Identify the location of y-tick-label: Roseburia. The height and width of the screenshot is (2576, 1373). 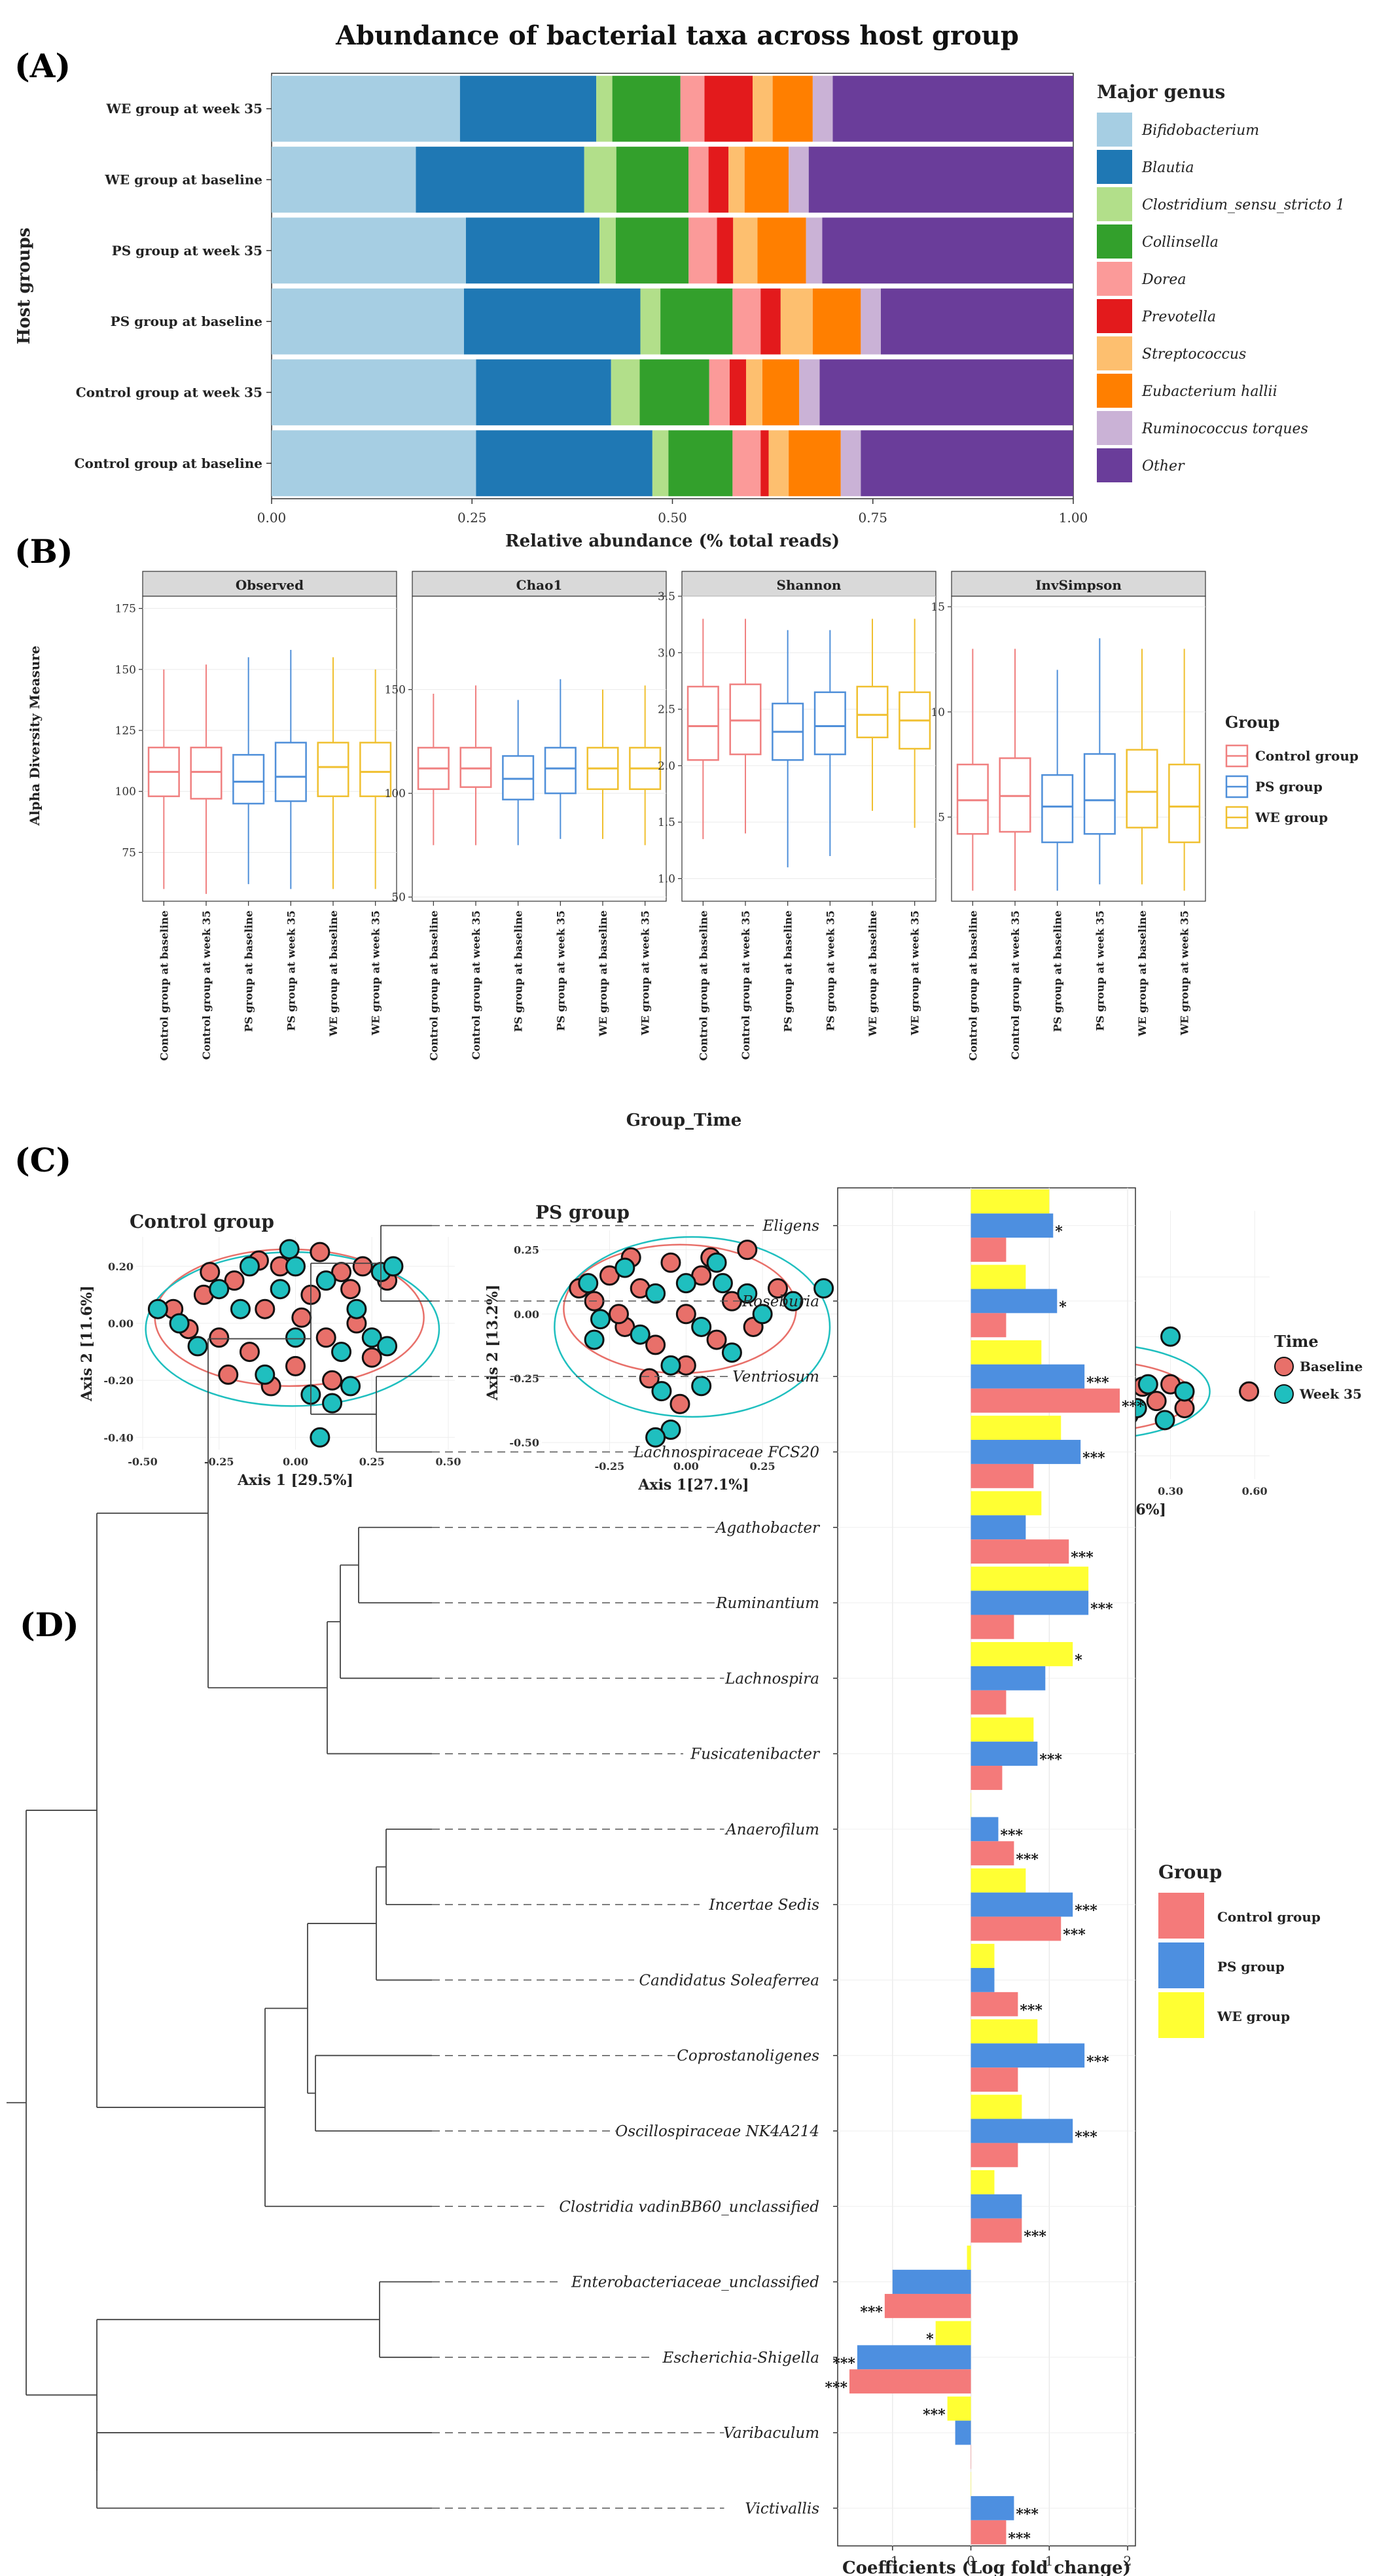
(780, 1301).